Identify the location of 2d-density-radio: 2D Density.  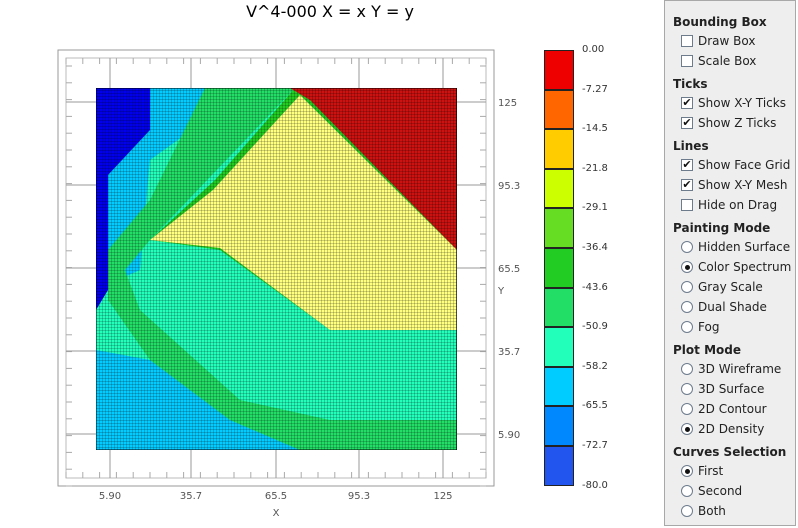
(722, 429).